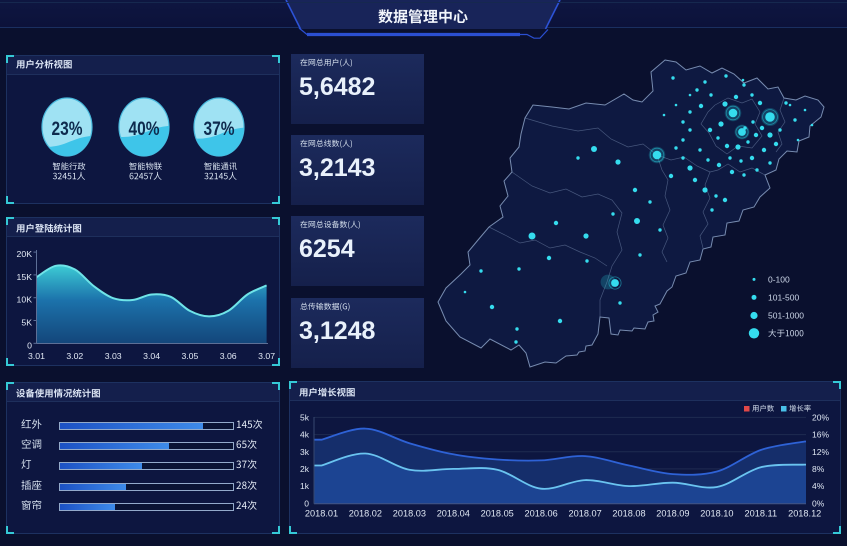  What do you see at coordinates (409, 514) in the screenshot?
I see `svg-text: 2018.03` at bounding box center [409, 514].